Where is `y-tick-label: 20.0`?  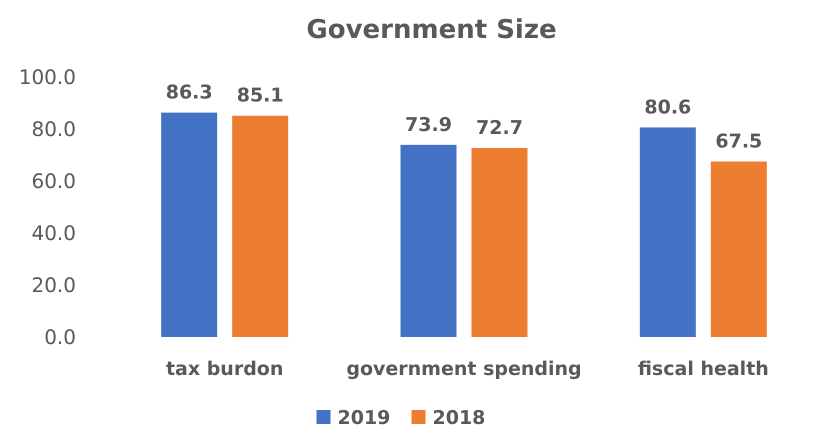
y-tick-label: 20.0 is located at coordinates (53, 285).